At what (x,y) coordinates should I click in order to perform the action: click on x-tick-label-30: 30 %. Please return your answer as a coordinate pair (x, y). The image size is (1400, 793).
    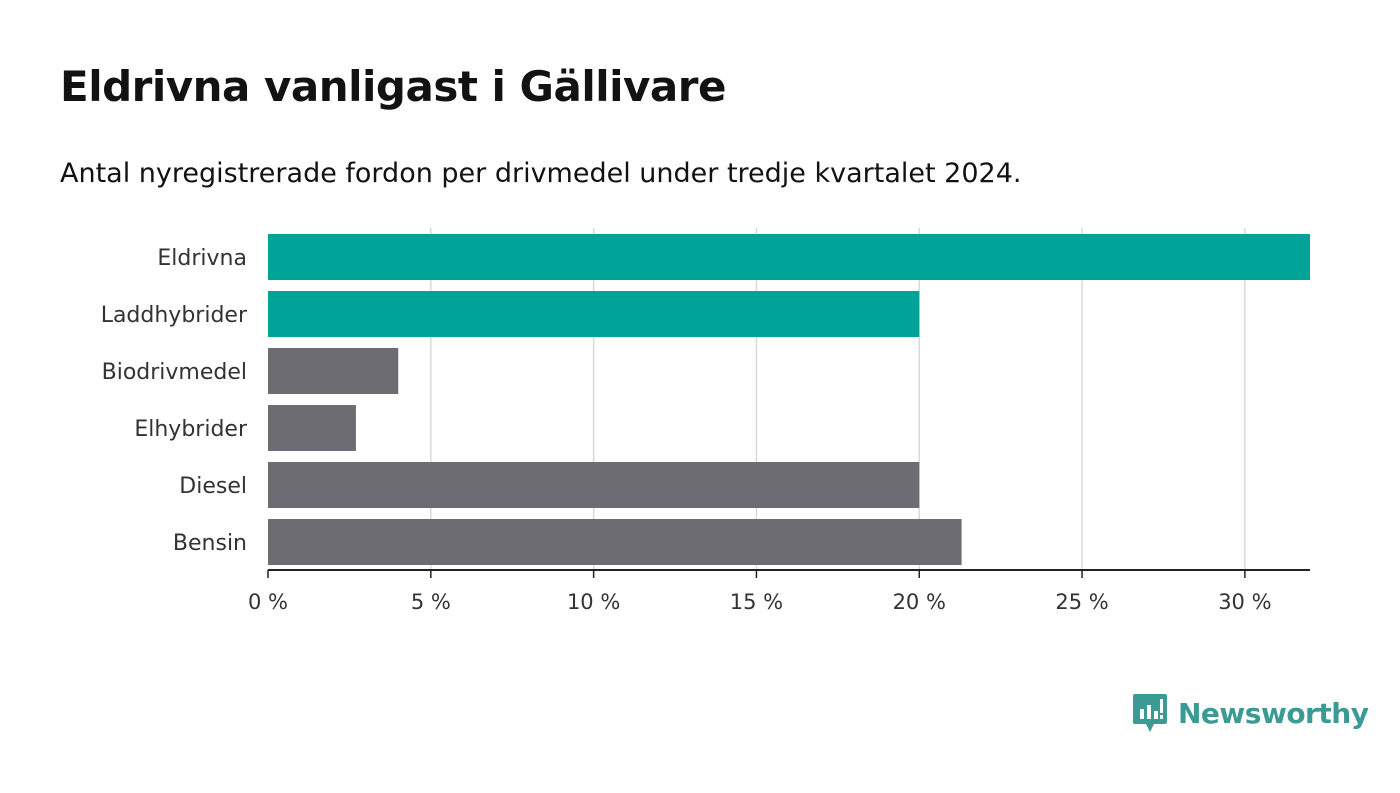
    Looking at the image, I should click on (1244, 602).